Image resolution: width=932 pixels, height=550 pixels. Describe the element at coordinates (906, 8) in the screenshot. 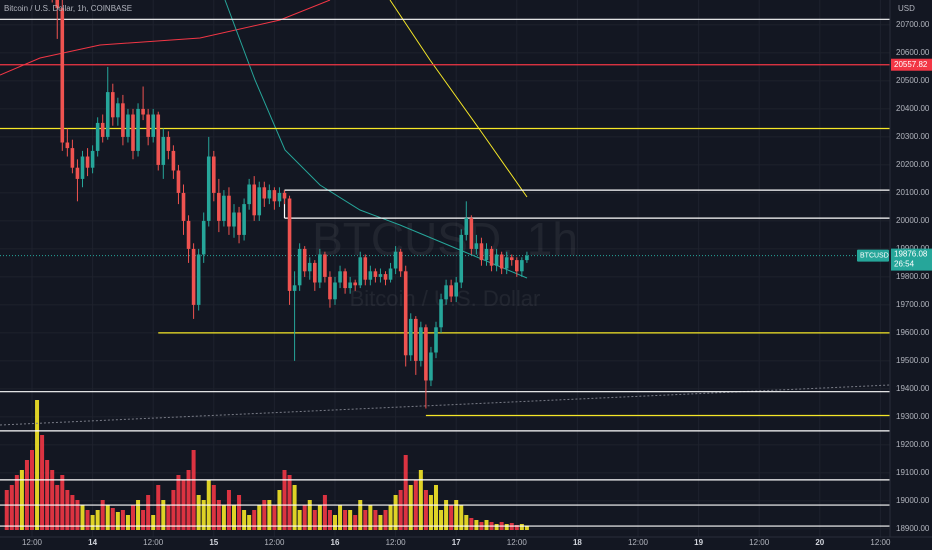

I see `currency: USD` at that location.